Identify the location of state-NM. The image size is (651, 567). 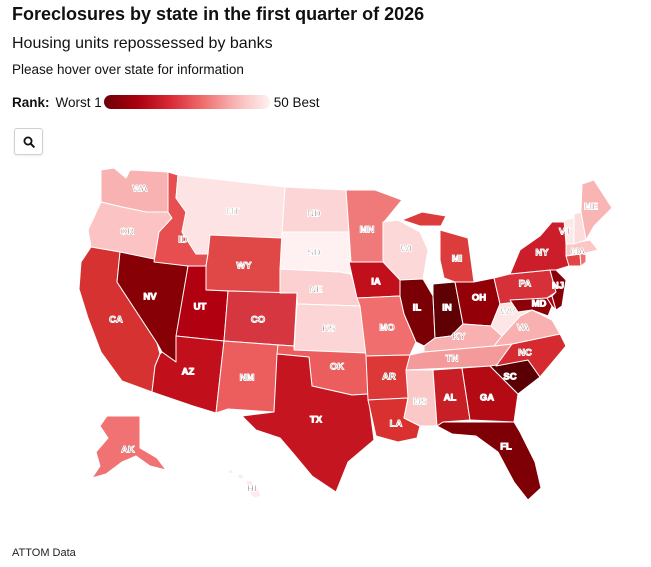
(247, 377).